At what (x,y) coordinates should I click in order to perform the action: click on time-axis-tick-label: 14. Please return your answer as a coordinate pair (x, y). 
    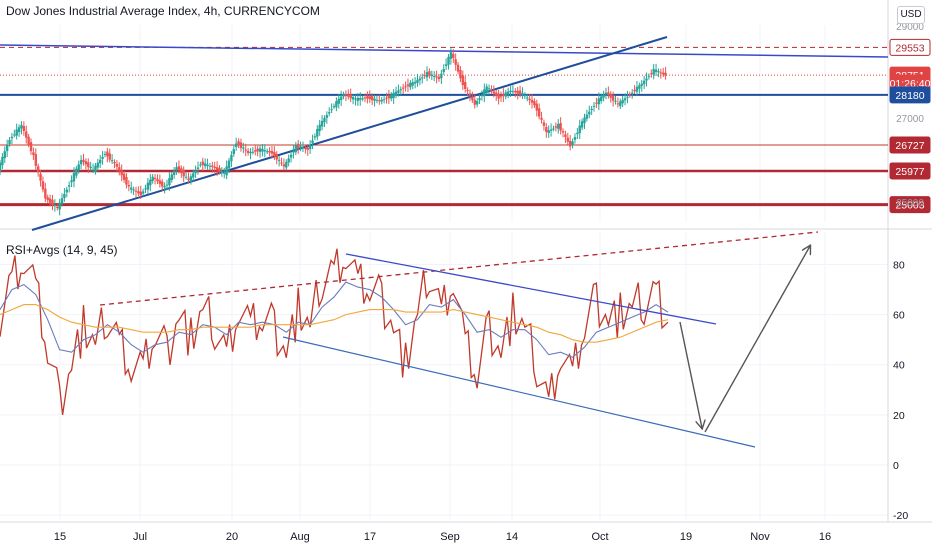
    Looking at the image, I should click on (512, 537).